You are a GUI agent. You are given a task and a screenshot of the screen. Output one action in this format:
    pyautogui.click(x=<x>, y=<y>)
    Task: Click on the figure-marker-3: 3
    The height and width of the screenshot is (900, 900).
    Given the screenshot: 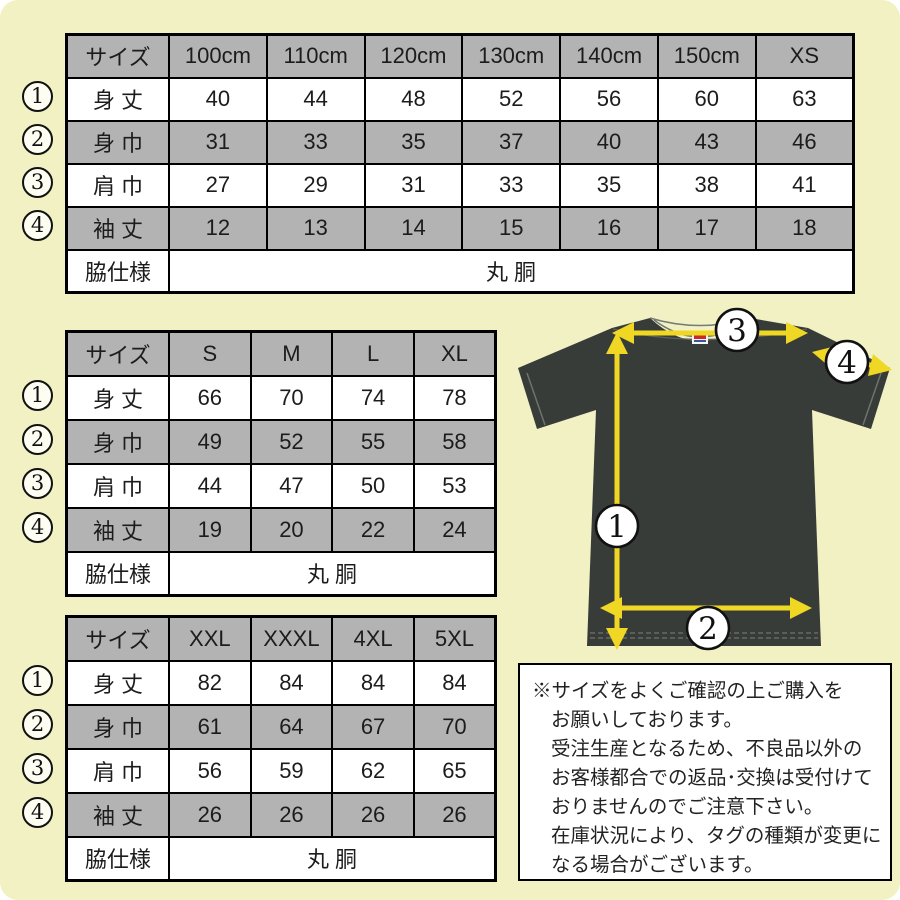 What is the action you would take?
    pyautogui.click(x=737, y=330)
    